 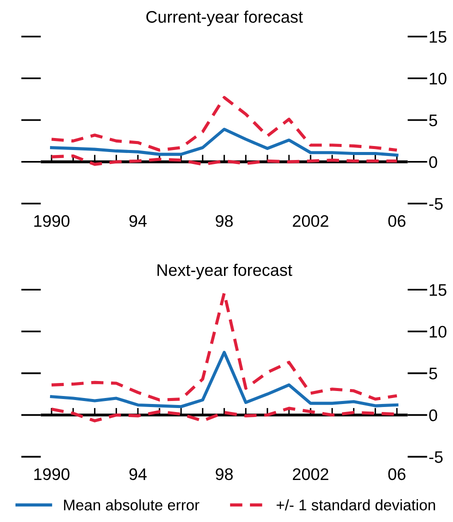 What do you see at coordinates (132, 504) in the screenshot?
I see `legend-label: Mean absolute error` at bounding box center [132, 504].